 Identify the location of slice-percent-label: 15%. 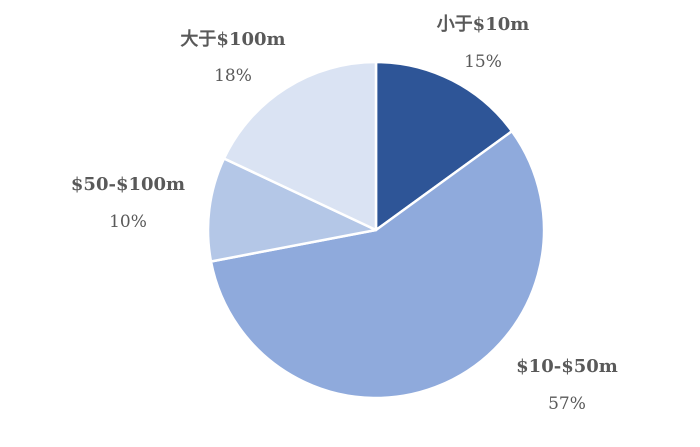
(483, 62).